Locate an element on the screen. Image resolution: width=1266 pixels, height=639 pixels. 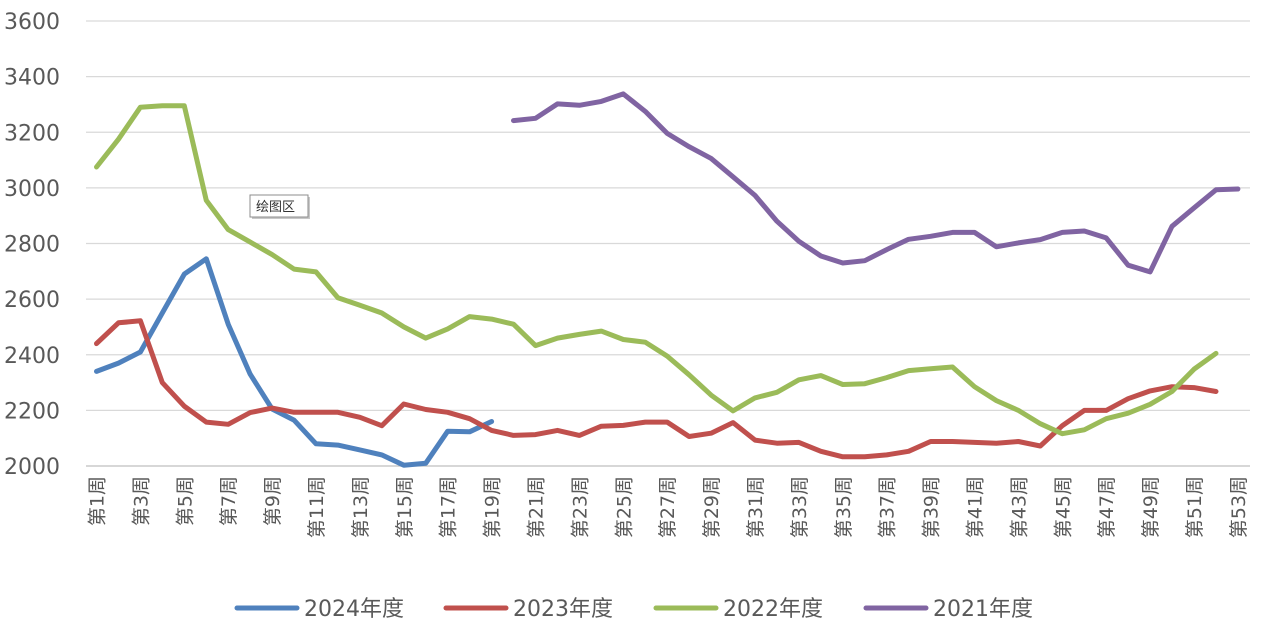
x-tick-label: 第51周 is located at coordinates (1195, 507).